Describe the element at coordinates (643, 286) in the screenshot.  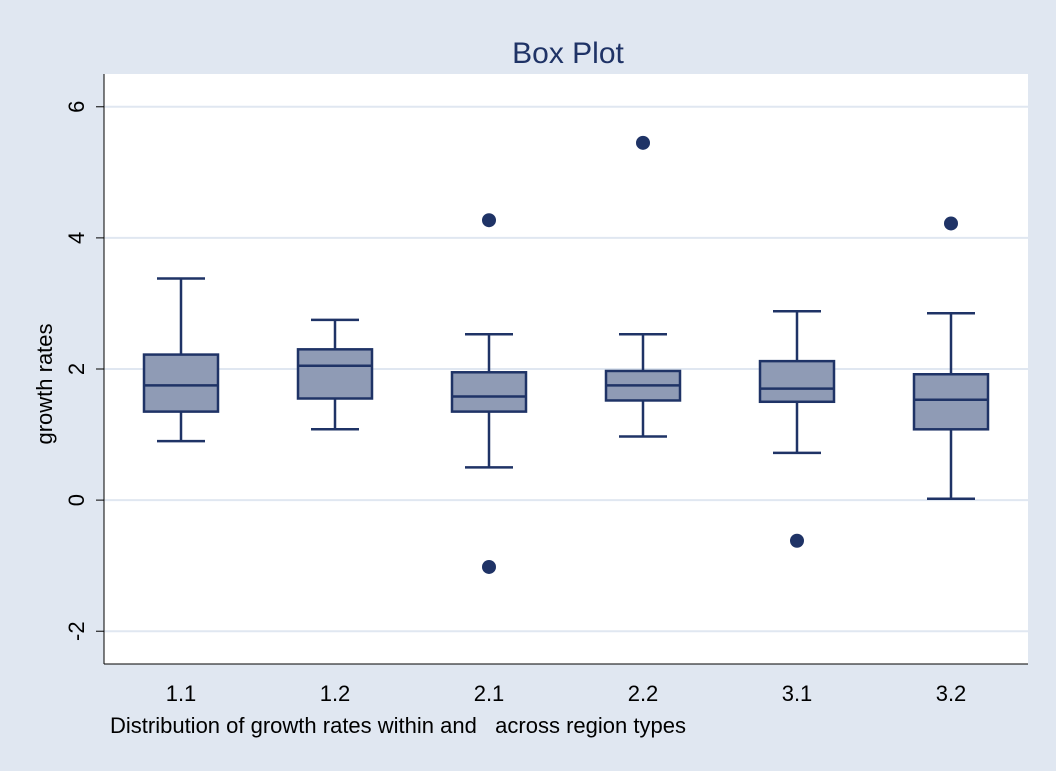
I see `box-2.2` at that location.